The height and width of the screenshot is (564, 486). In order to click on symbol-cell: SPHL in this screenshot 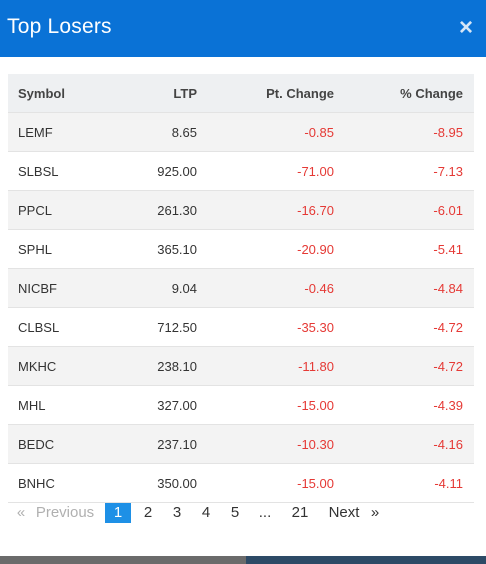, I will do `click(35, 249)`.